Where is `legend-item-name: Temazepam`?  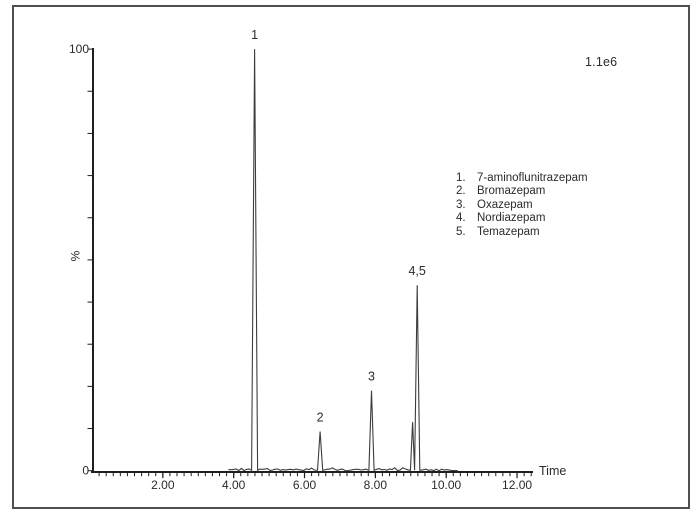
legend-item-name: Temazepam is located at coordinates (508, 231).